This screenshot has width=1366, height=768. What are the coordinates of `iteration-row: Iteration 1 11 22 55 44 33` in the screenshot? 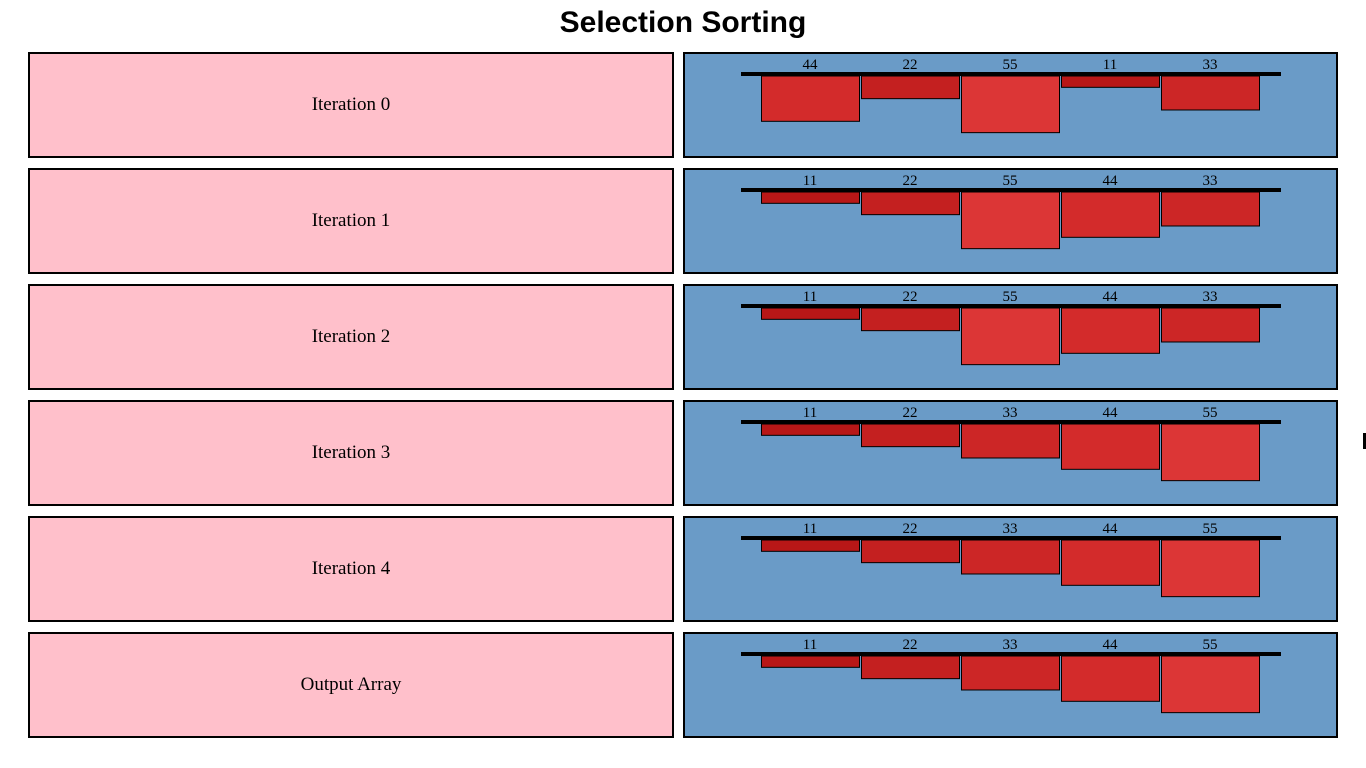 It's located at (683, 221).